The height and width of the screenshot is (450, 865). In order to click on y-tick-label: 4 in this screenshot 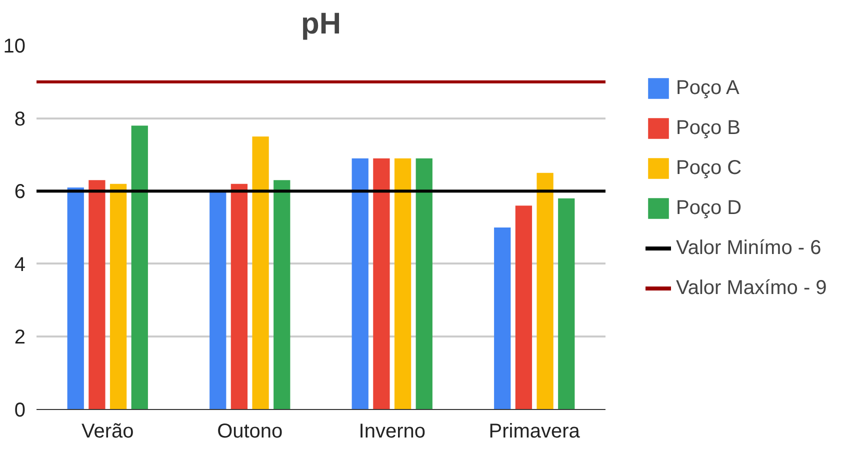, I will do `click(20, 265)`.